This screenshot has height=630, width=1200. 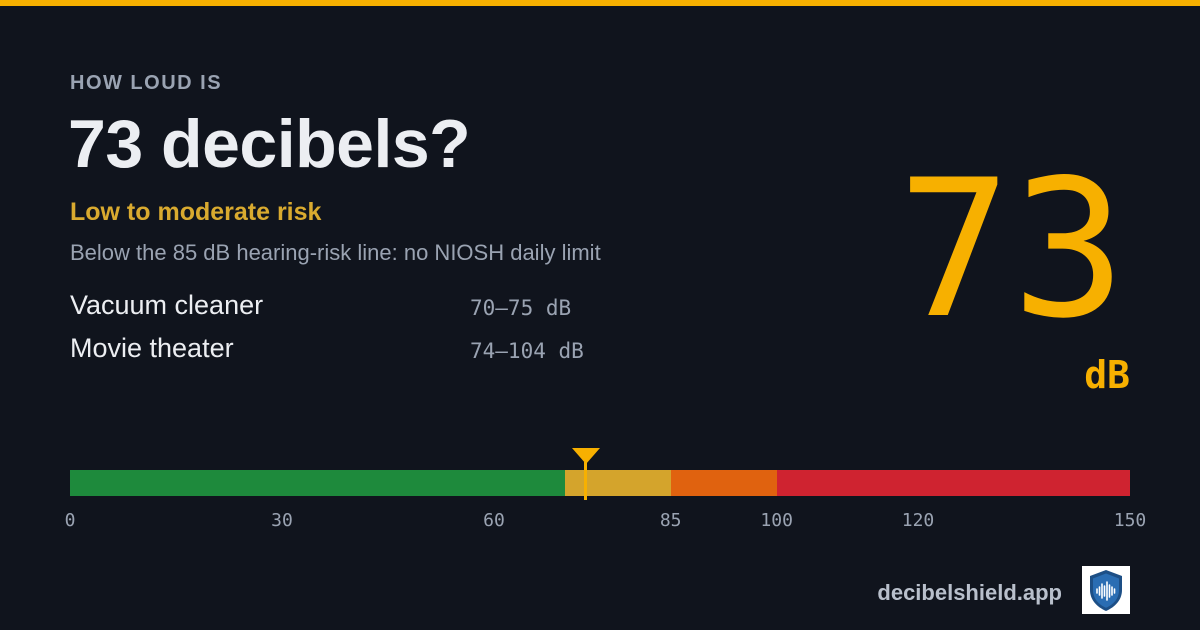 I want to click on decibel-scale: 0 30 60 85 100 120 150, so click(x=605, y=490).